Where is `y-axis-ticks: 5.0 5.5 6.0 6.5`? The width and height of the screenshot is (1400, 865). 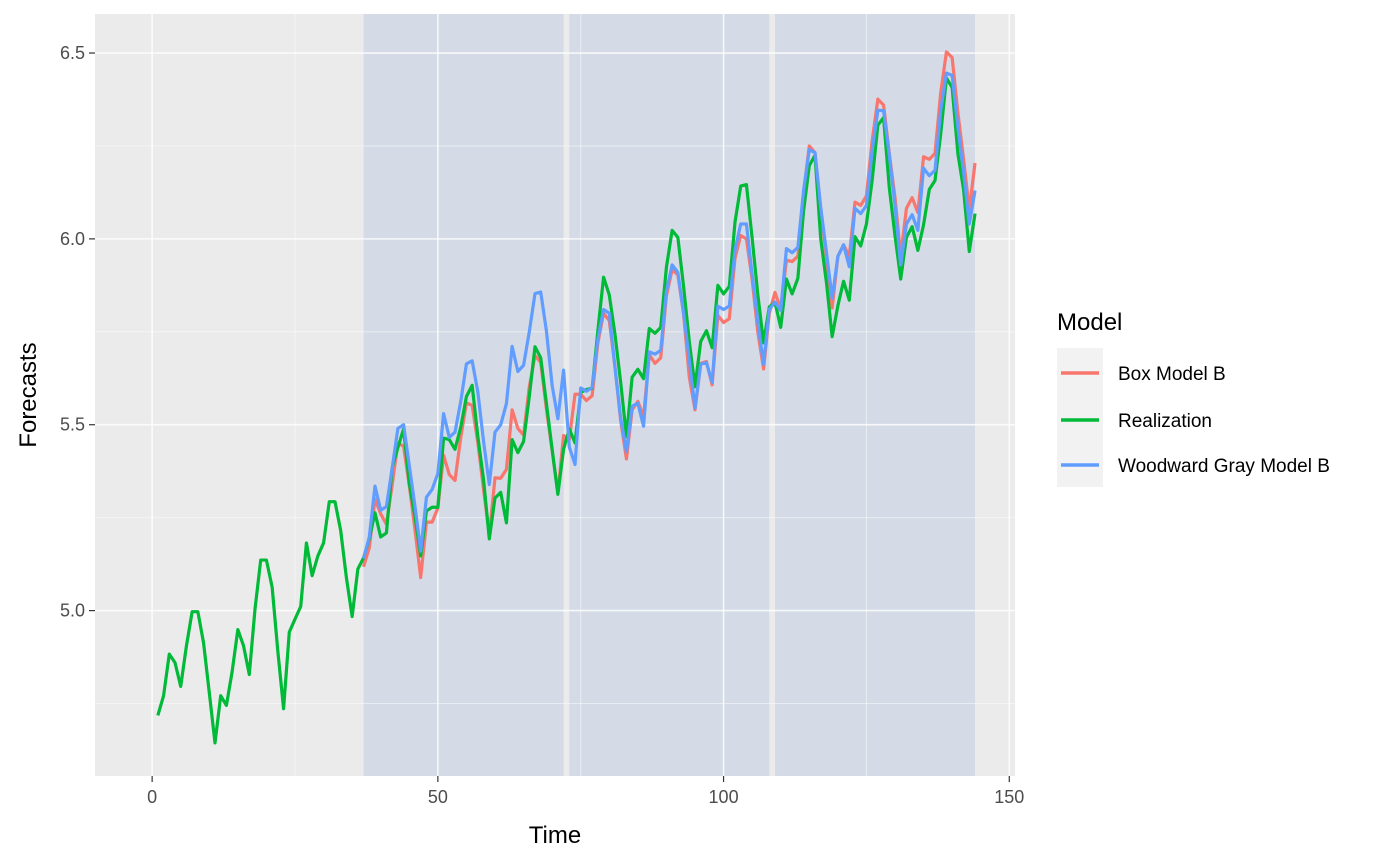 y-axis-ticks: 5.0 5.5 6.0 6.5 is located at coordinates (77, 332).